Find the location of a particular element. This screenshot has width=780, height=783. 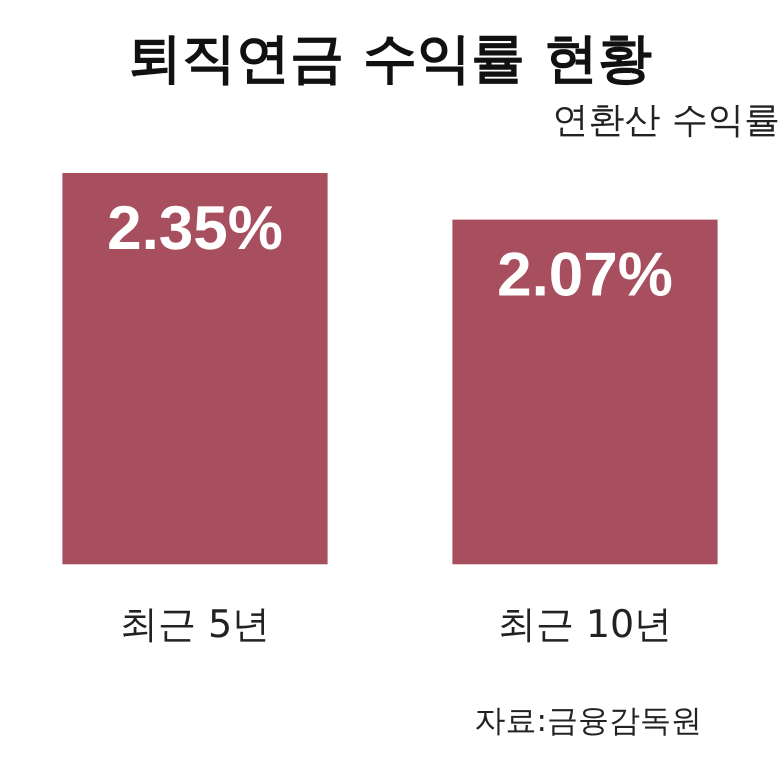

chart-subtitle: 연환산 수익률 is located at coordinates (666, 120).